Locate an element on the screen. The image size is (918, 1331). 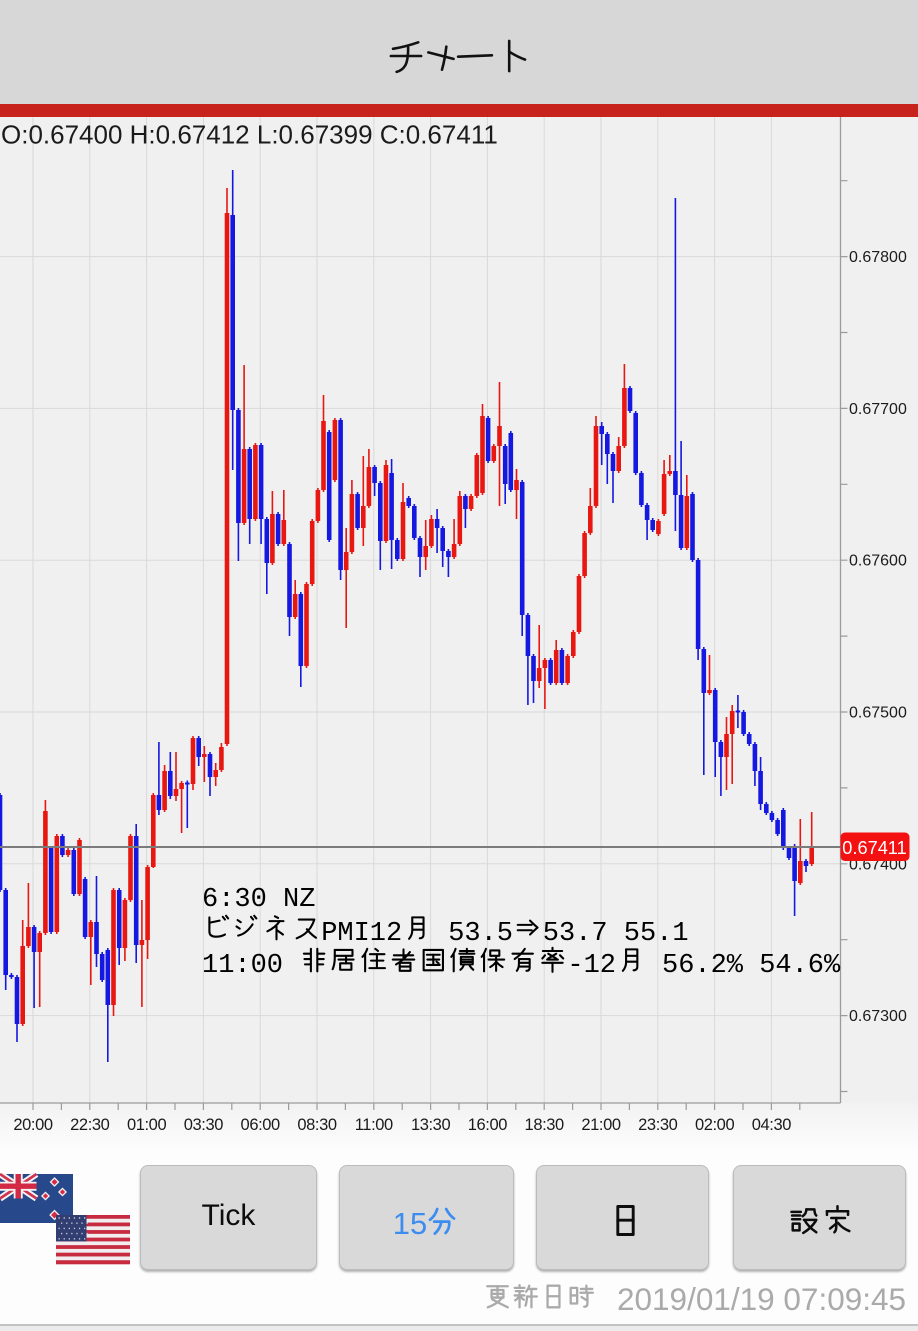
svg-text: N is located at coordinates (291, 900).